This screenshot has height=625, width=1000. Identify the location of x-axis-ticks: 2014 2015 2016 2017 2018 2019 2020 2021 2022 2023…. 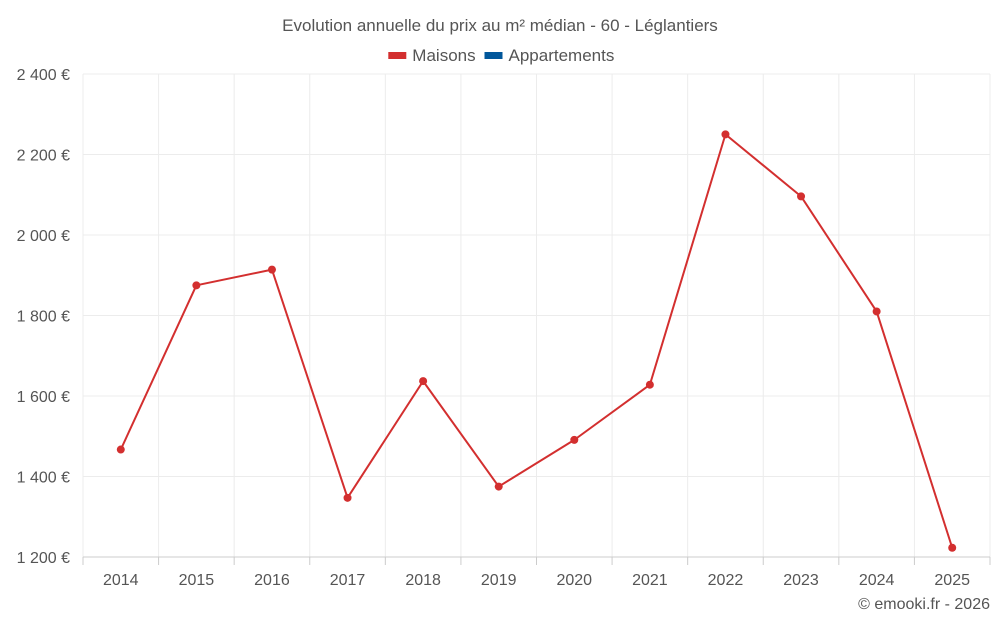
(536, 580).